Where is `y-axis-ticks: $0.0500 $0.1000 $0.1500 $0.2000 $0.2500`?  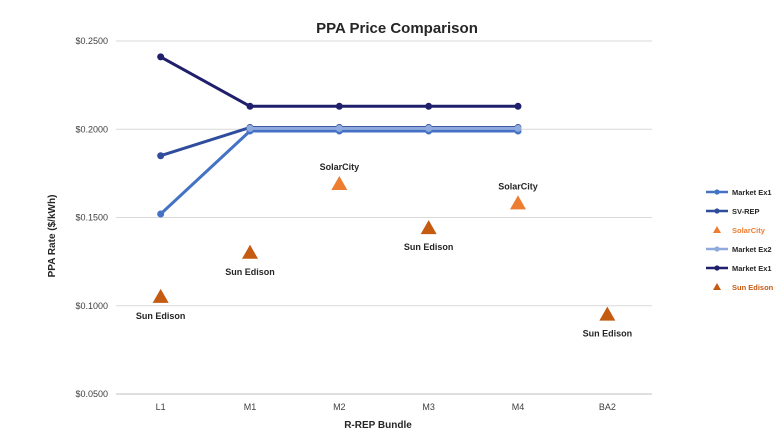 y-axis-ticks: $0.0500 $0.1000 $0.1500 $0.2000 $0.2500 is located at coordinates (91, 217).